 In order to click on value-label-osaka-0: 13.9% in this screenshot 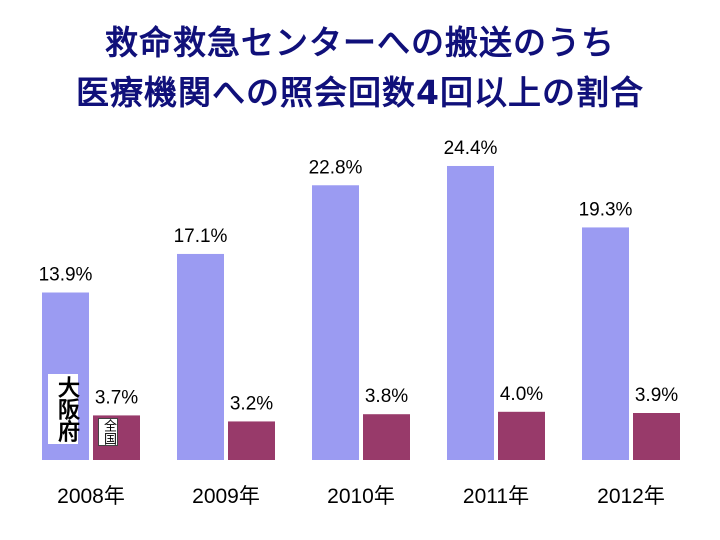, I will do `click(66, 275)`.